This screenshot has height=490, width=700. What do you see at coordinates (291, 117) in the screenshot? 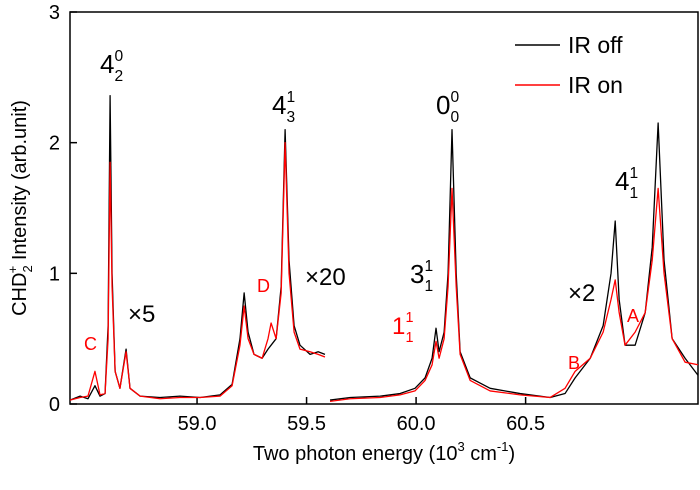
I see `annotation-sub: 3` at bounding box center [291, 117].